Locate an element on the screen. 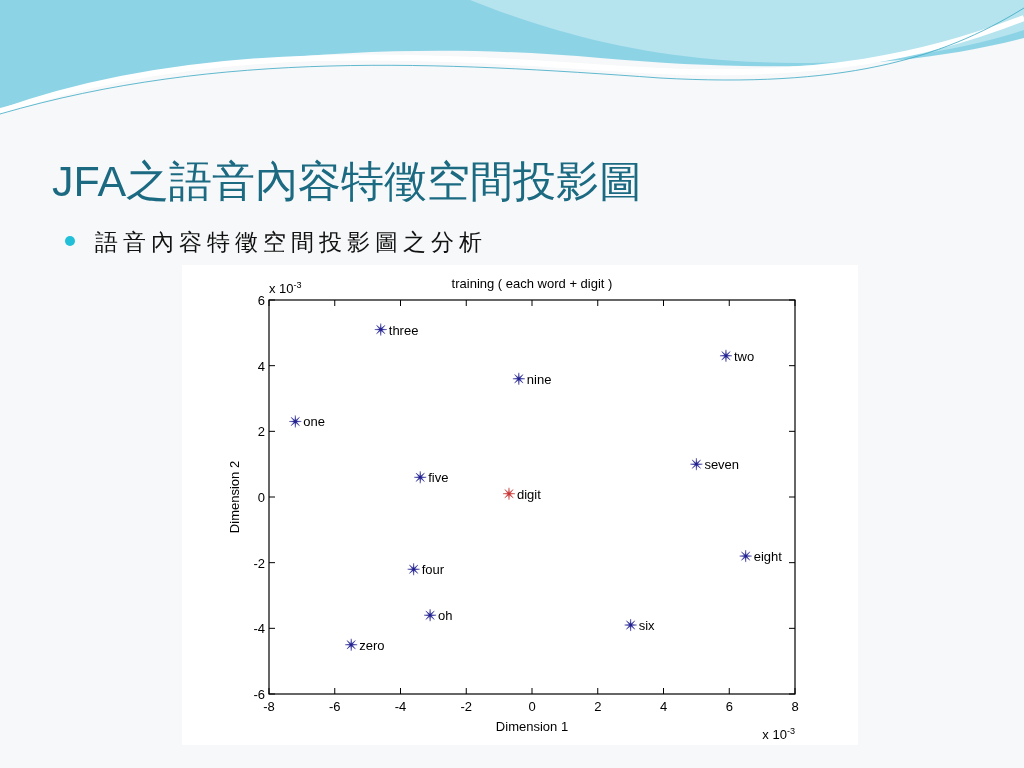 This screenshot has width=1024, height=768. series-label: four is located at coordinates (433, 570).